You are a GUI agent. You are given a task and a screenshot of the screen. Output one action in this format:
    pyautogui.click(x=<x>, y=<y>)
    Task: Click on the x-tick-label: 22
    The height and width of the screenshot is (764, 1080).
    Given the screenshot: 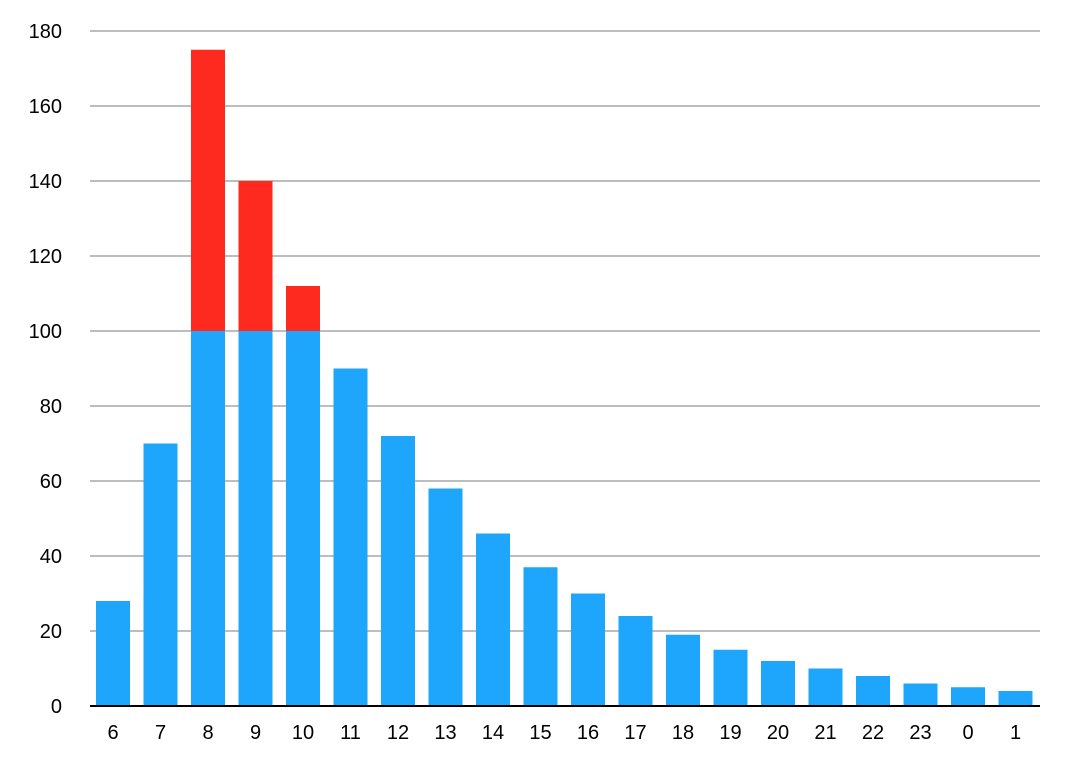 What is the action you would take?
    pyautogui.click(x=873, y=733)
    